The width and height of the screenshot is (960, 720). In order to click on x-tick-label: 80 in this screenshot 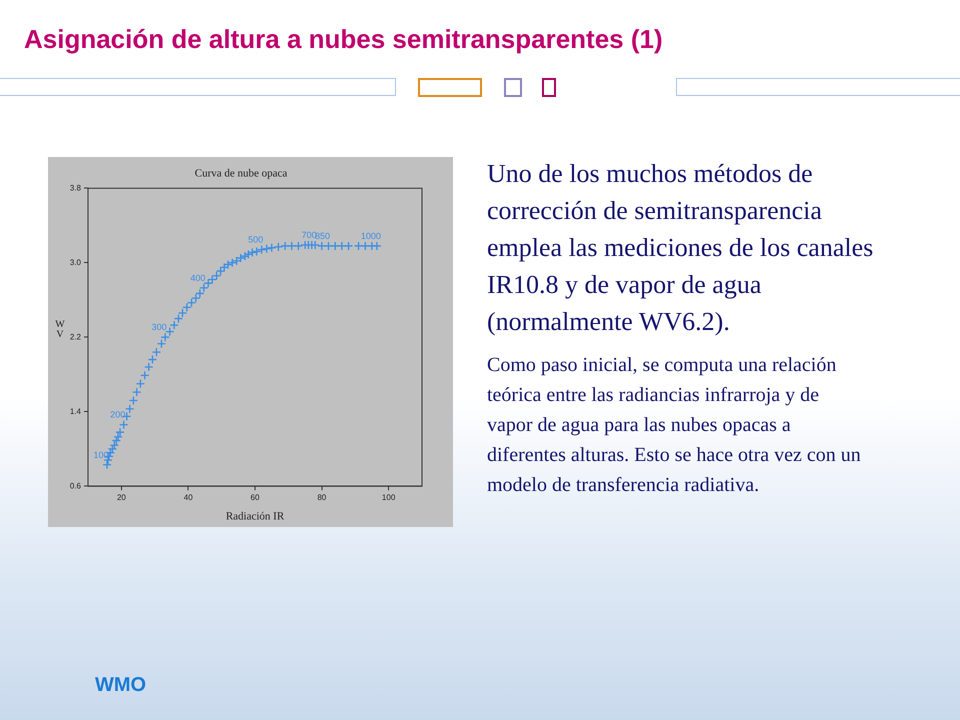, I will do `click(322, 497)`.